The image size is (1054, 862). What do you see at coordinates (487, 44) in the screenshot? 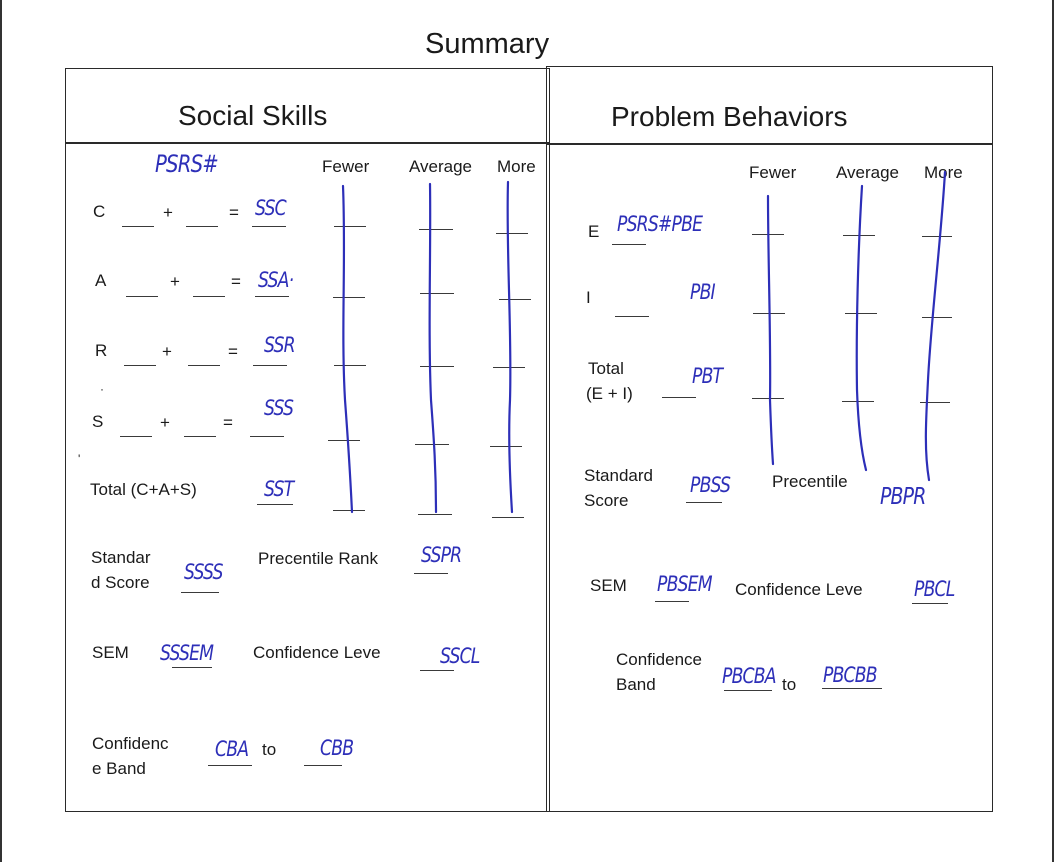
I see `page-title: Summary` at bounding box center [487, 44].